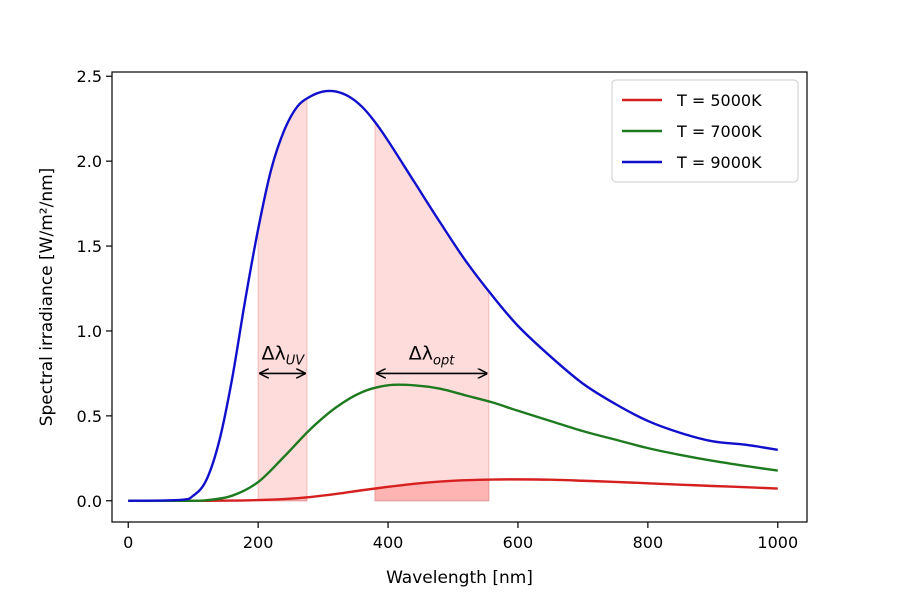 Image resolution: width=897 pixels, height=598 pixels. I want to click on delta-lambda-uv-label: ΔλUV, so click(283, 355).